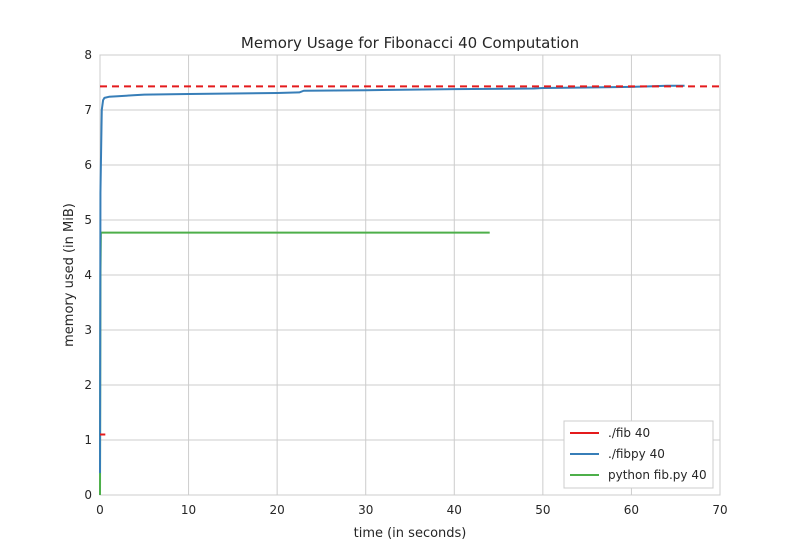 The height and width of the screenshot is (554, 800). Describe the element at coordinates (100, 510) in the screenshot. I see `x-tick-label: 0` at that location.